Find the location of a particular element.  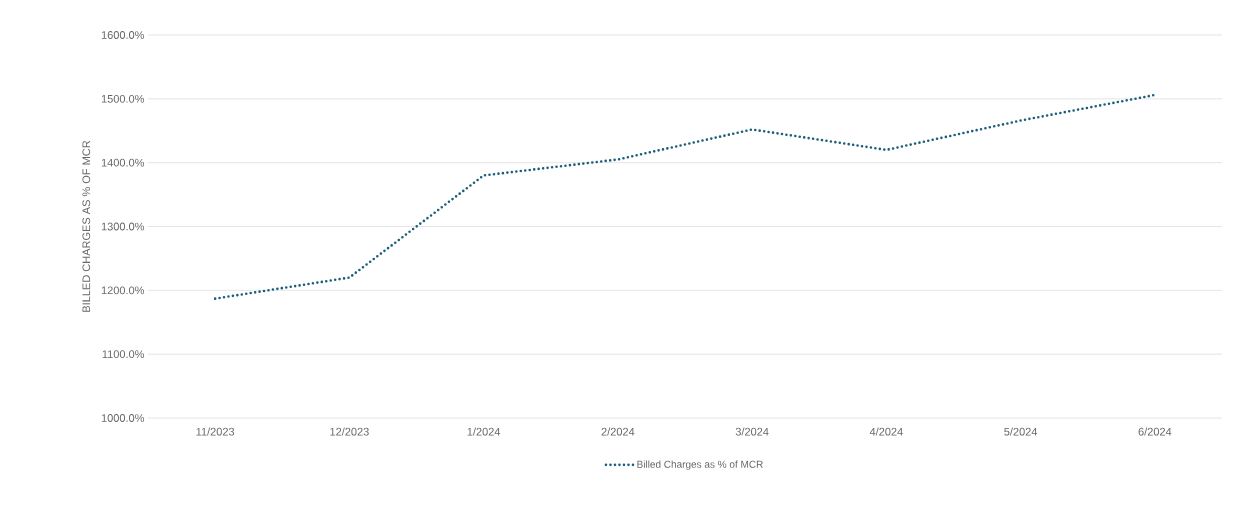

y-tick-label: 1200.0% is located at coordinates (123, 290).